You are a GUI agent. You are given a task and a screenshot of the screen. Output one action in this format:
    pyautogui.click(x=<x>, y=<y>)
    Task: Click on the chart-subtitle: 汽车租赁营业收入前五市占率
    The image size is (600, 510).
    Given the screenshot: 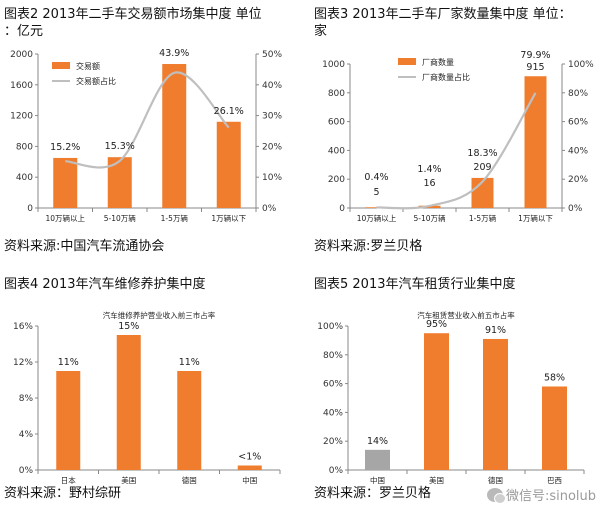 What is the action you would take?
    pyautogui.click(x=466, y=315)
    